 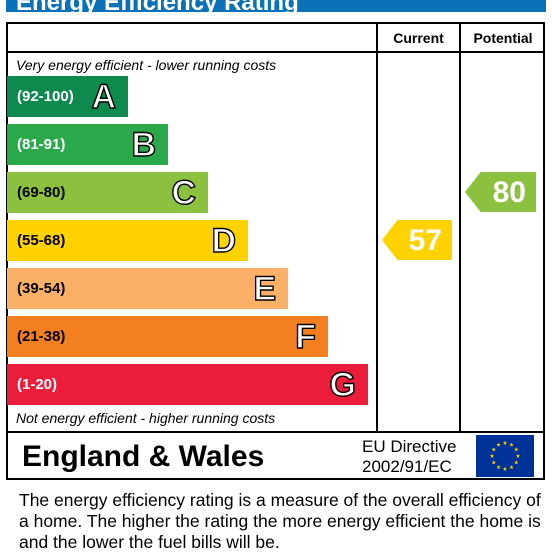 I want to click on chart-title: Energy Efficiency Rating, so click(x=157, y=8).